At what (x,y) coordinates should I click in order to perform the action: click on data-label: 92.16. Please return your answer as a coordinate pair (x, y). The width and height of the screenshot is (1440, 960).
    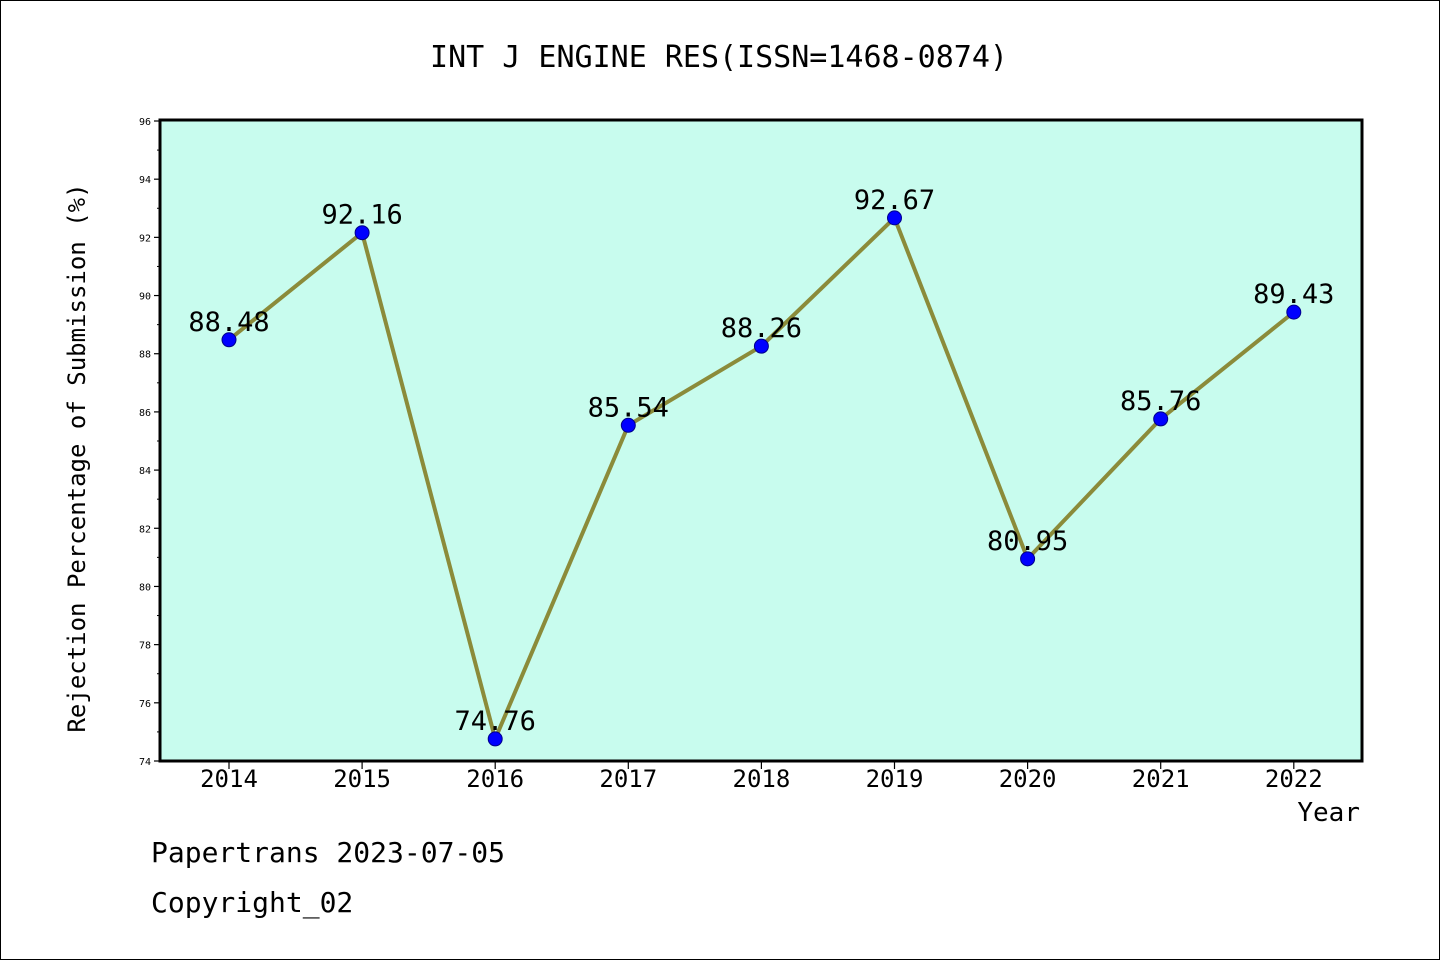
    Looking at the image, I should click on (361, 215).